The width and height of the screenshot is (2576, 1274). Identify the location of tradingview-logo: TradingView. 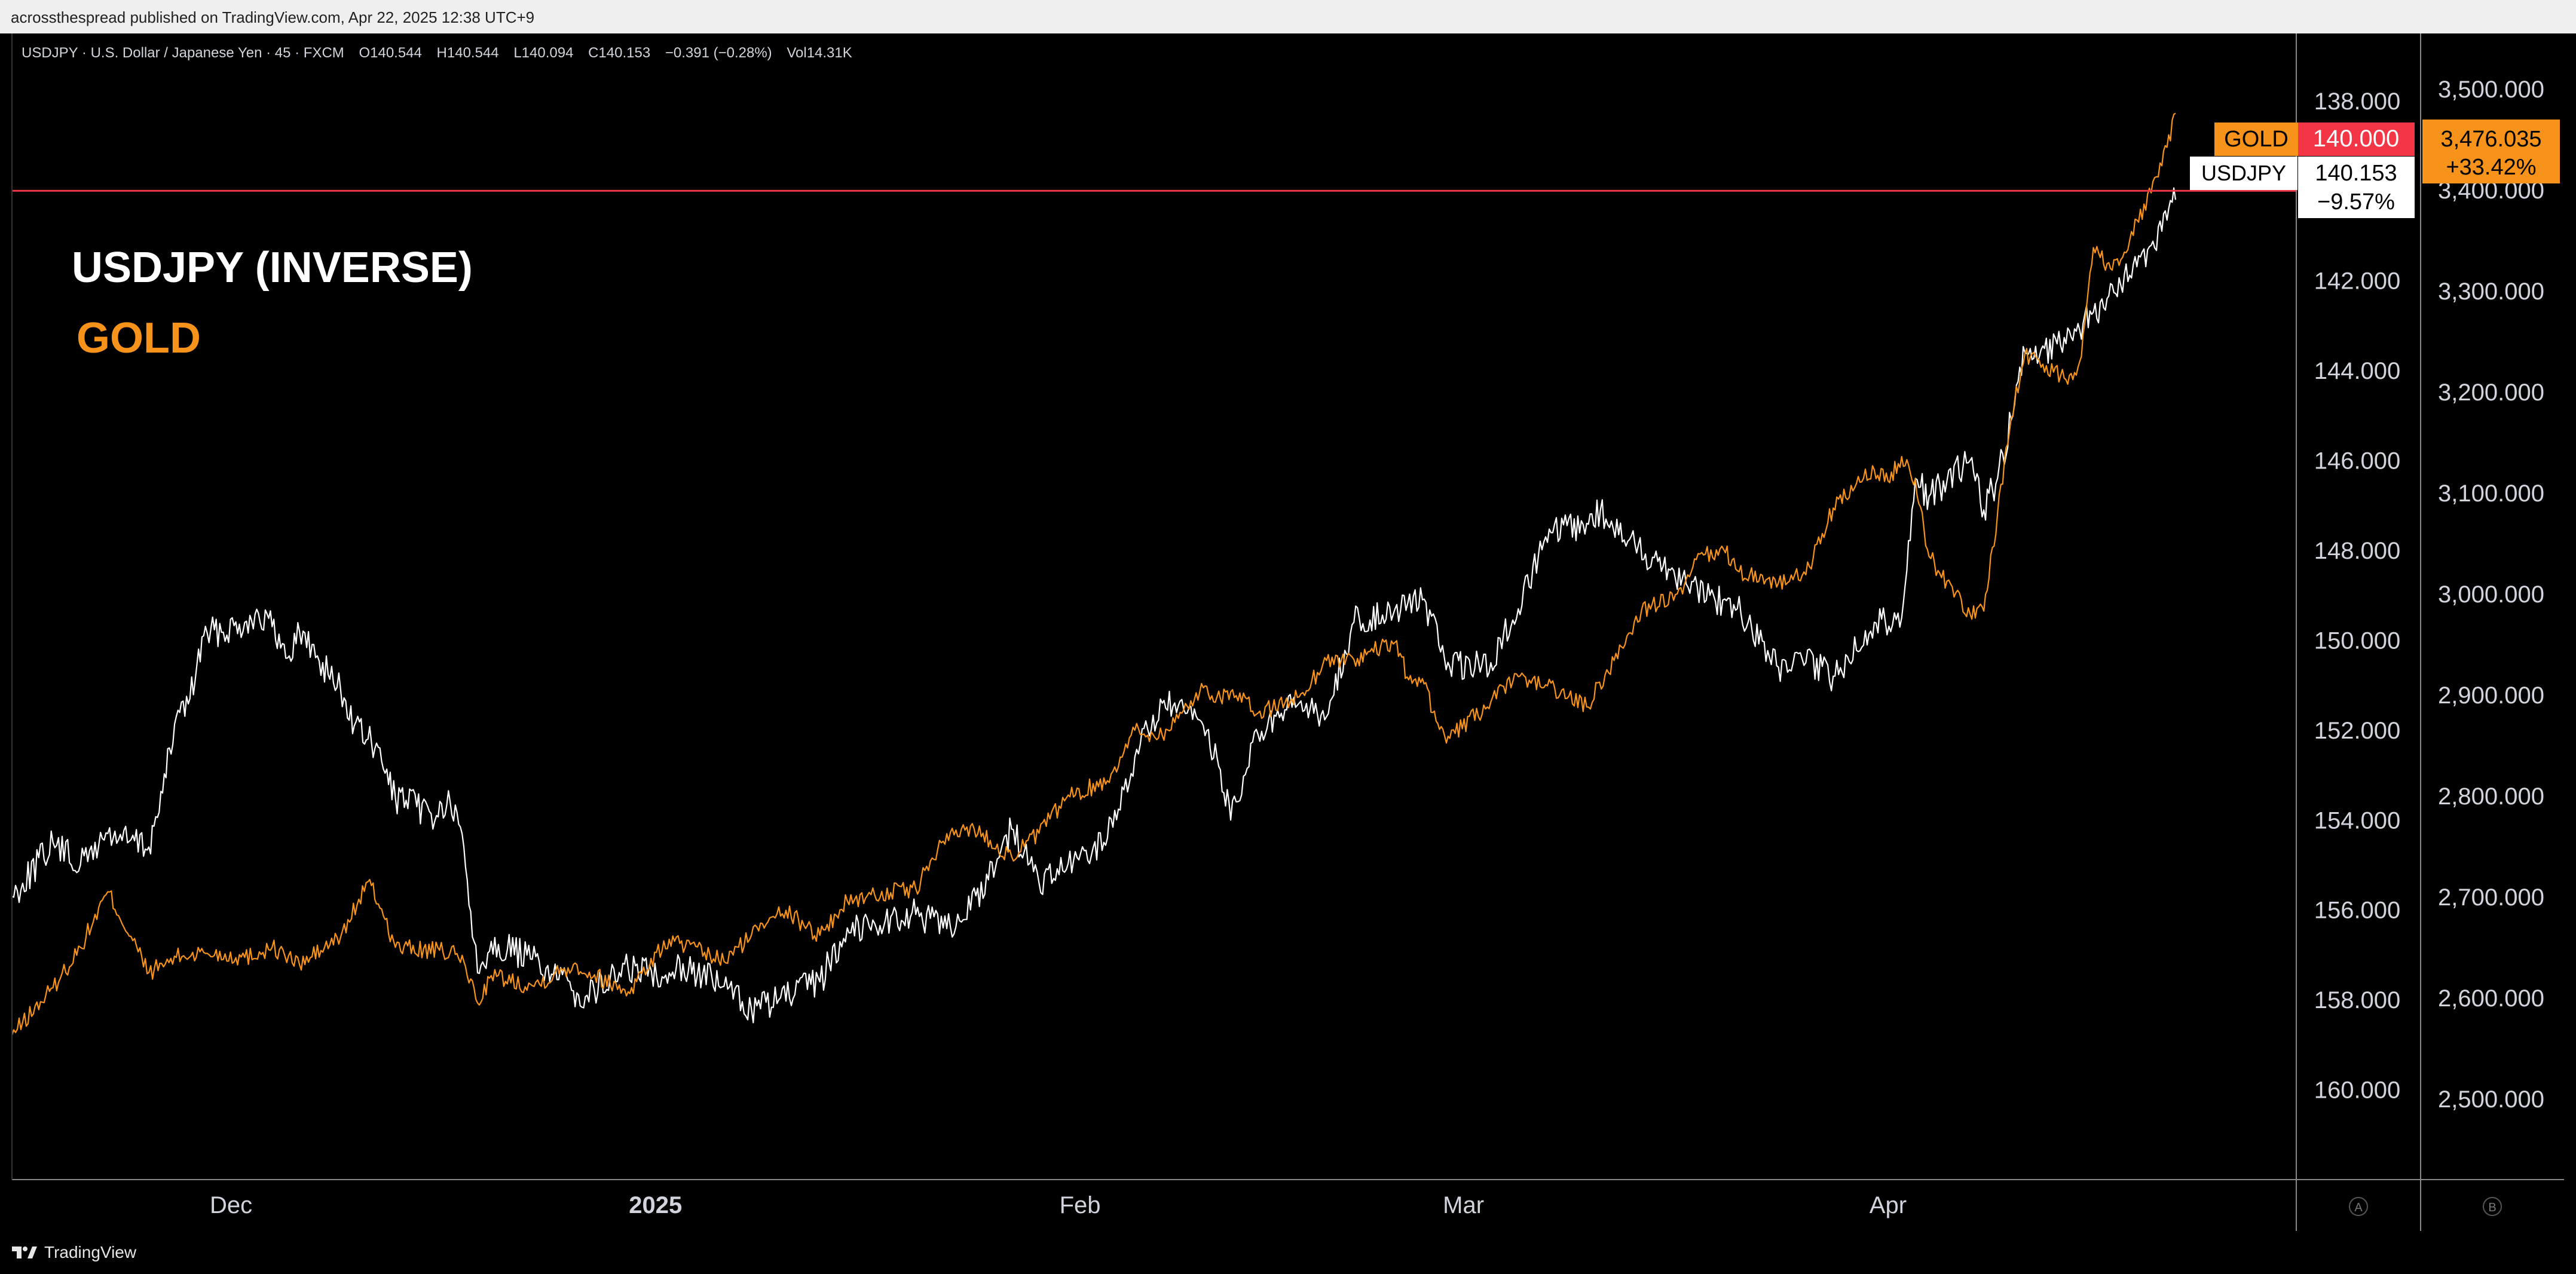
(74, 1252).